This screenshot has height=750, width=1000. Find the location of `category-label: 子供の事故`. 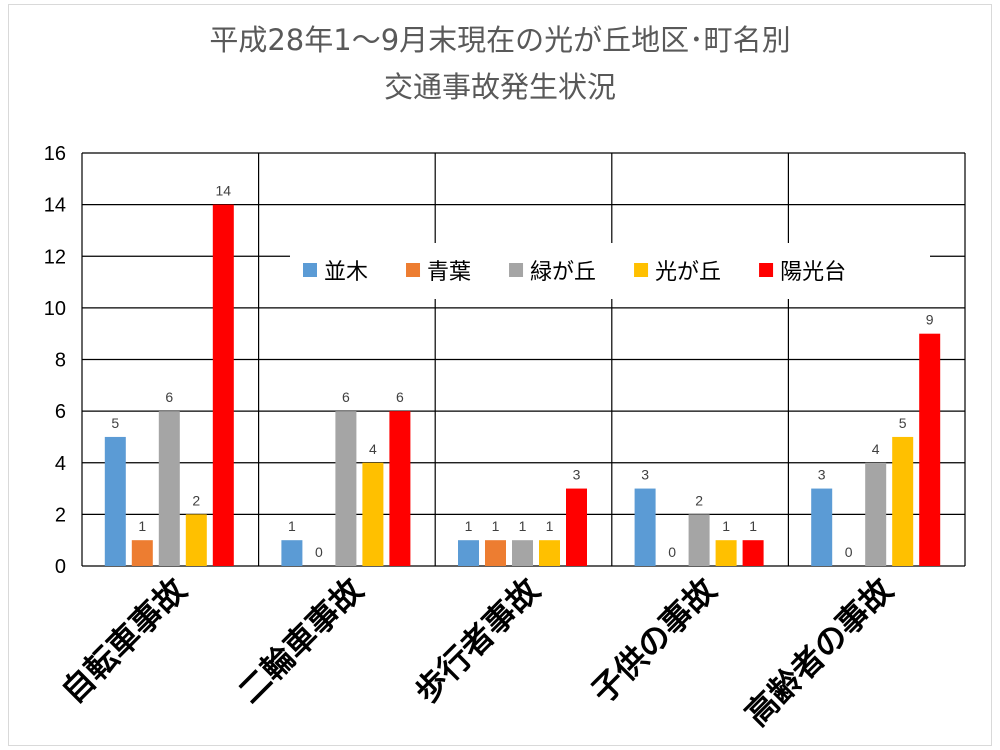

category-label: 子供の事故 is located at coordinates (654, 641).